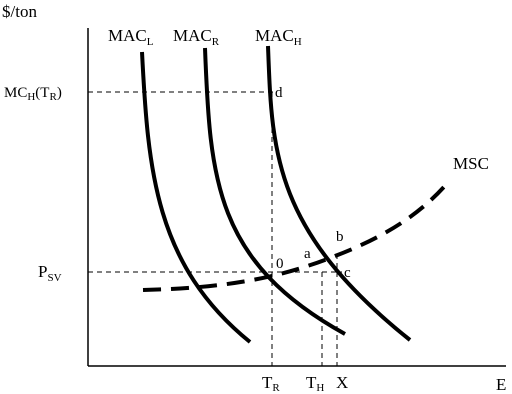 This screenshot has width=512, height=394. Describe the element at coordinates (131, 37) in the screenshot. I see `mac-low-label: MACL` at that location.